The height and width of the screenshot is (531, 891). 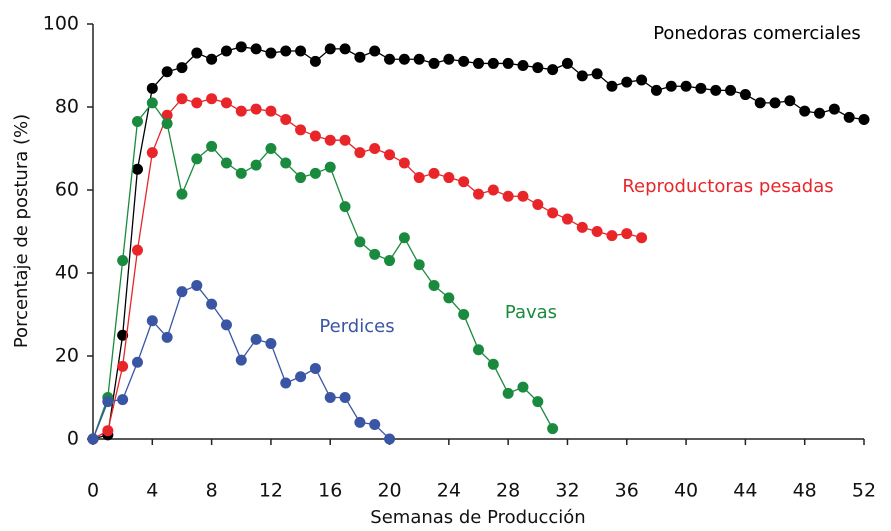 What do you see at coordinates (212, 491) in the screenshot?
I see `x-tick-label: 8` at bounding box center [212, 491].